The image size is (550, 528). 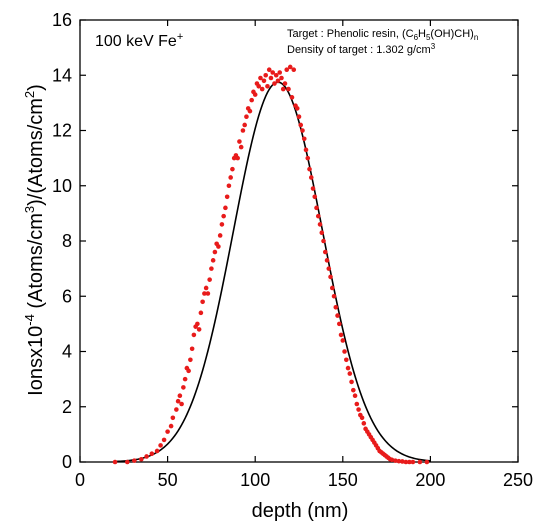 I want to click on x-tick-label: 250, so click(x=518, y=480).